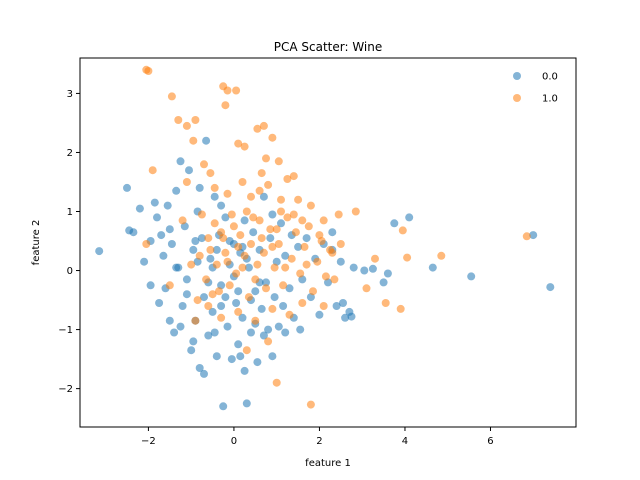 Image resolution: width=640 pixels, height=480 pixels. What do you see at coordinates (36, 243) in the screenshot?
I see `y-axis-label: feature 2` at bounding box center [36, 243].